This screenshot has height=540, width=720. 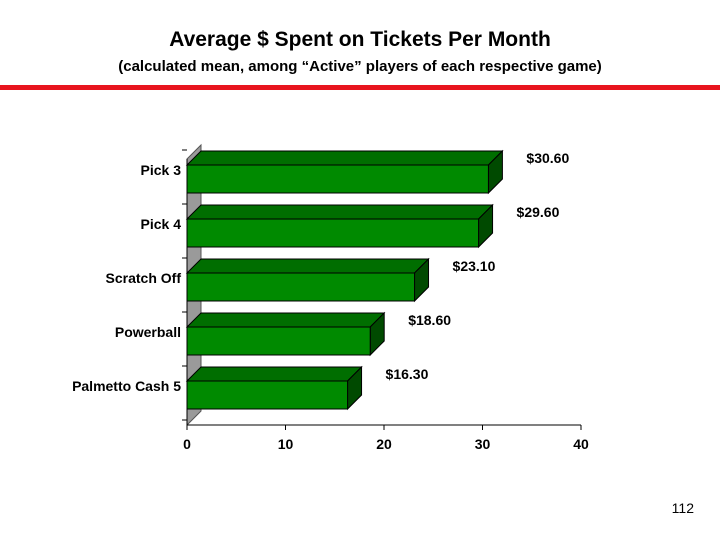 I want to click on chart-title: Average $ Spent on Tickets Per Month, so click(x=360, y=39).